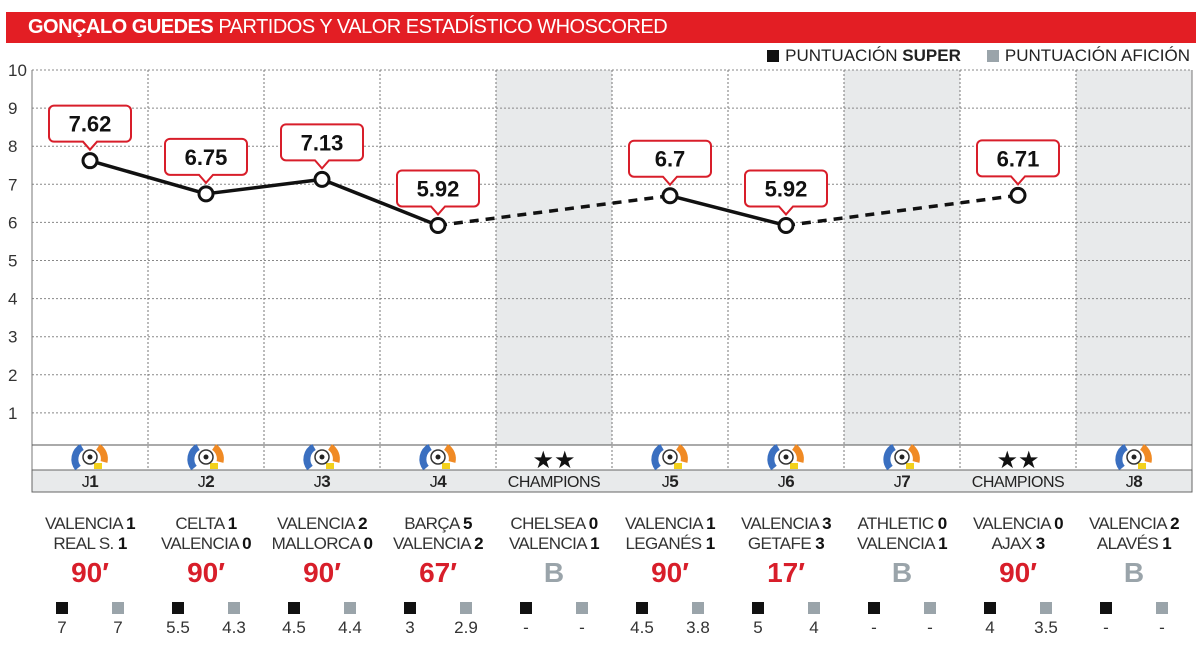  Describe the element at coordinates (12, 146) in the screenshot. I see `y-tick-label: 8` at that location.